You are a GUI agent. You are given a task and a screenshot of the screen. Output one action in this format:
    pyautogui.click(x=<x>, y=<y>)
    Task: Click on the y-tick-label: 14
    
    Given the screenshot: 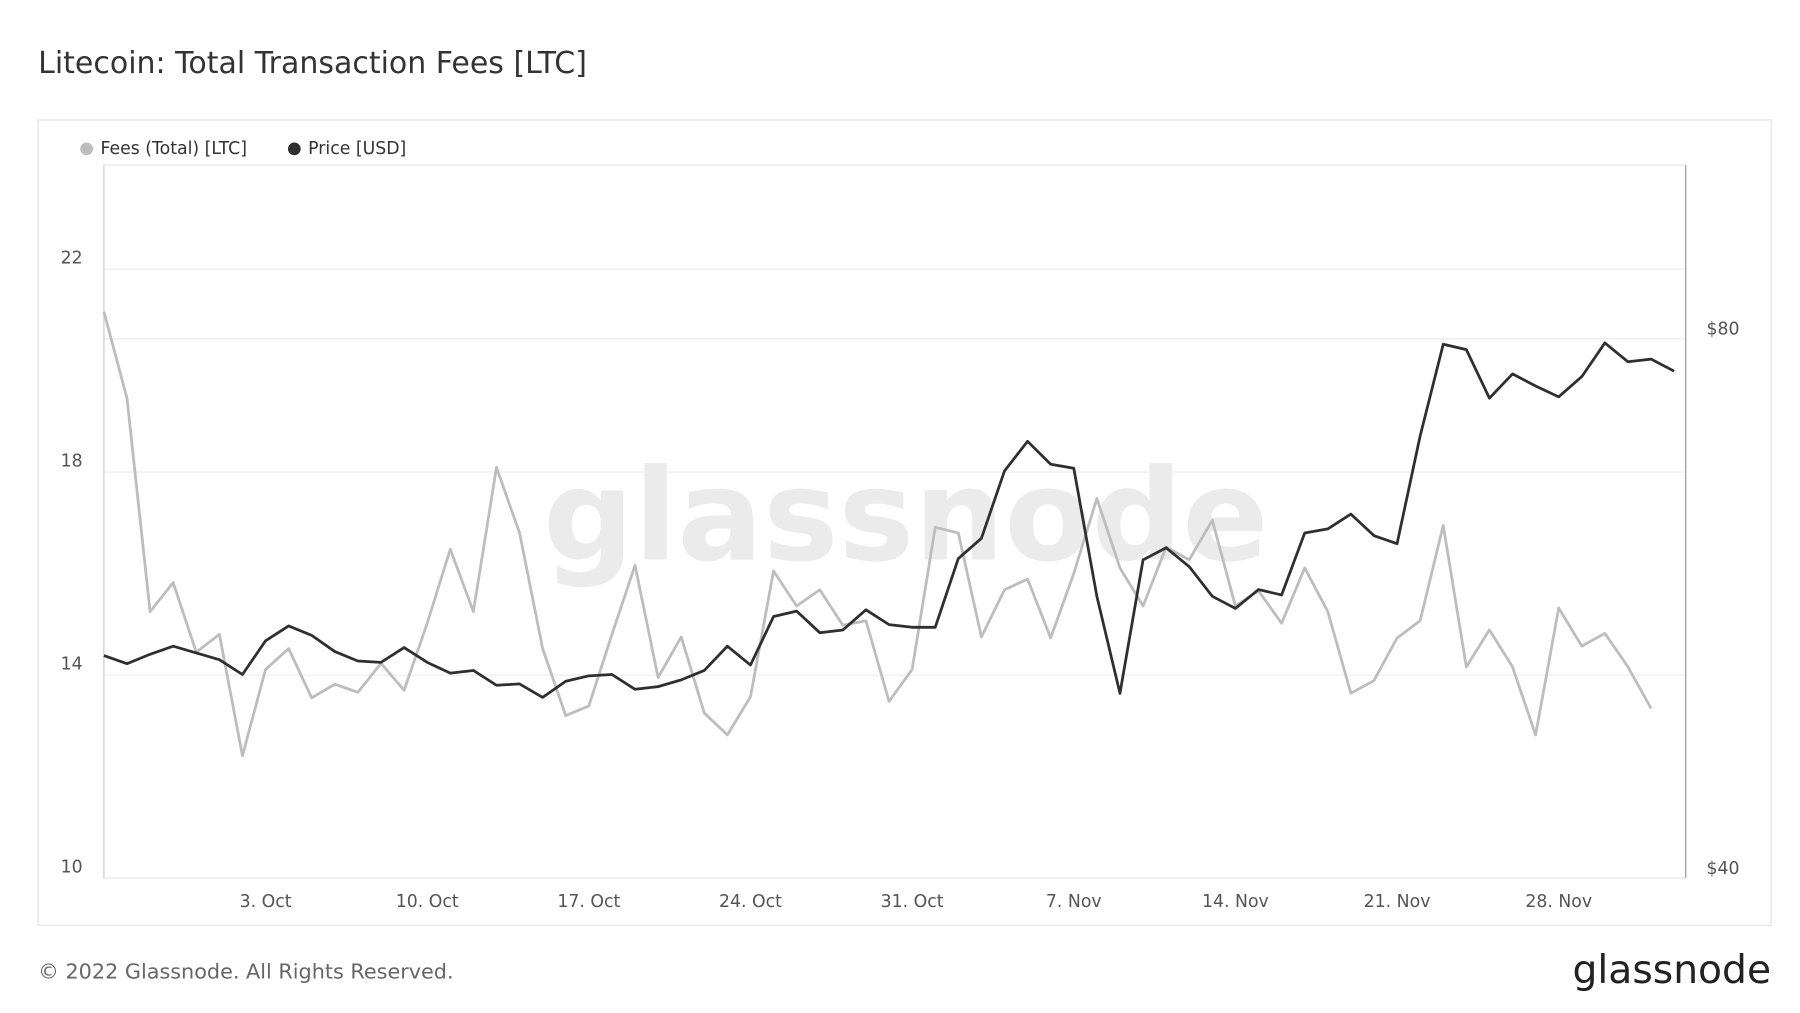 What is the action you would take?
    pyautogui.click(x=72, y=665)
    